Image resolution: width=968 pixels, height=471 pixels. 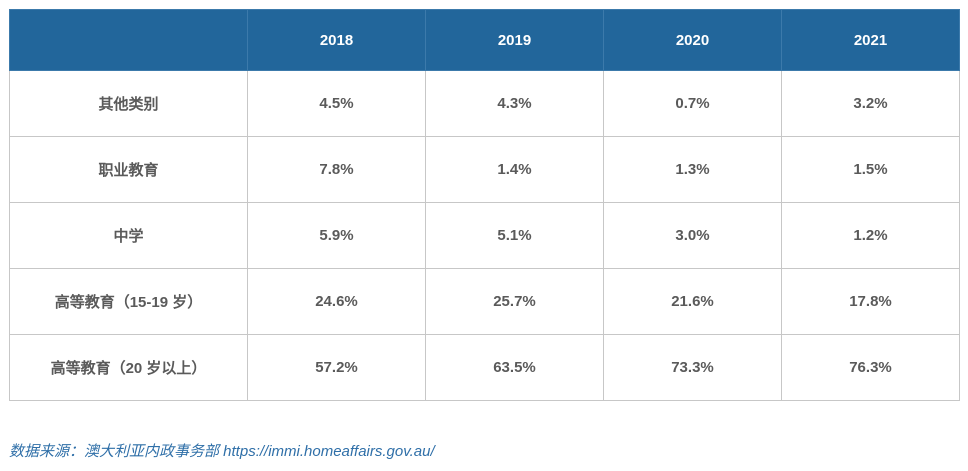 I want to click on table-row: 高等教育（20 岁以上） 57.2% 63.5% 73.3% 76.3%, so click(x=484, y=367).